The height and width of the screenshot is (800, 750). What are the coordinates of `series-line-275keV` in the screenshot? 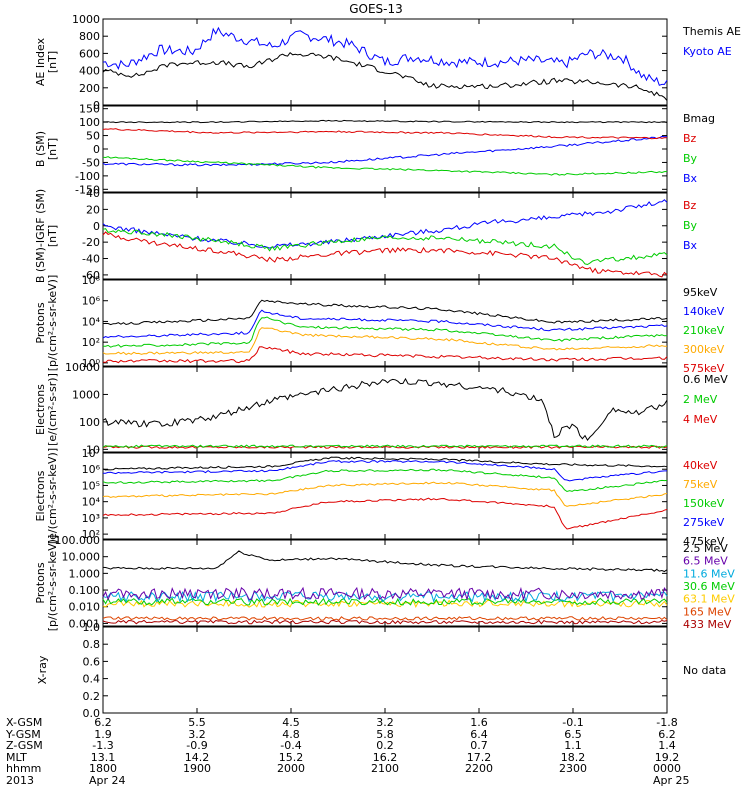 It's located at (385, 471).